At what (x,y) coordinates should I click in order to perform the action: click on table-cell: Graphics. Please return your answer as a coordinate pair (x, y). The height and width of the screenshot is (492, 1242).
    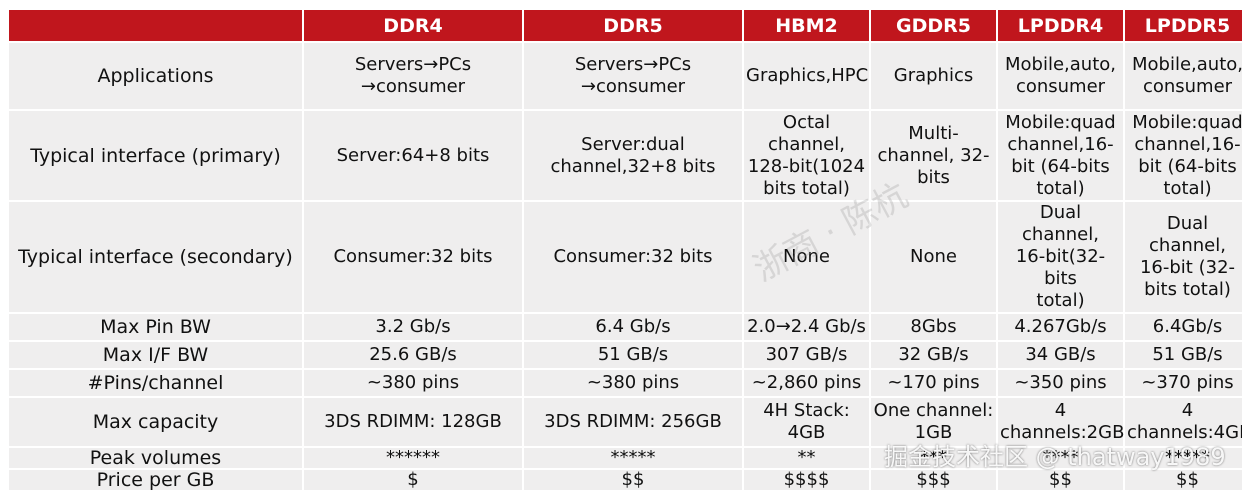
    Looking at the image, I should click on (933, 76).